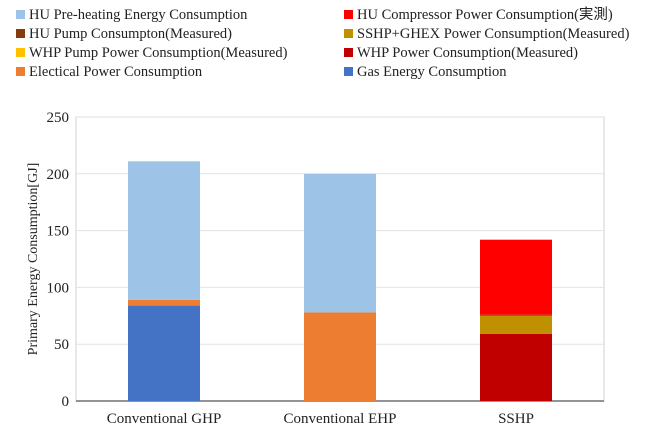  I want to click on bar-segment-conventional-ehp-hu-pre-heating-energy-consumption, so click(340, 243).